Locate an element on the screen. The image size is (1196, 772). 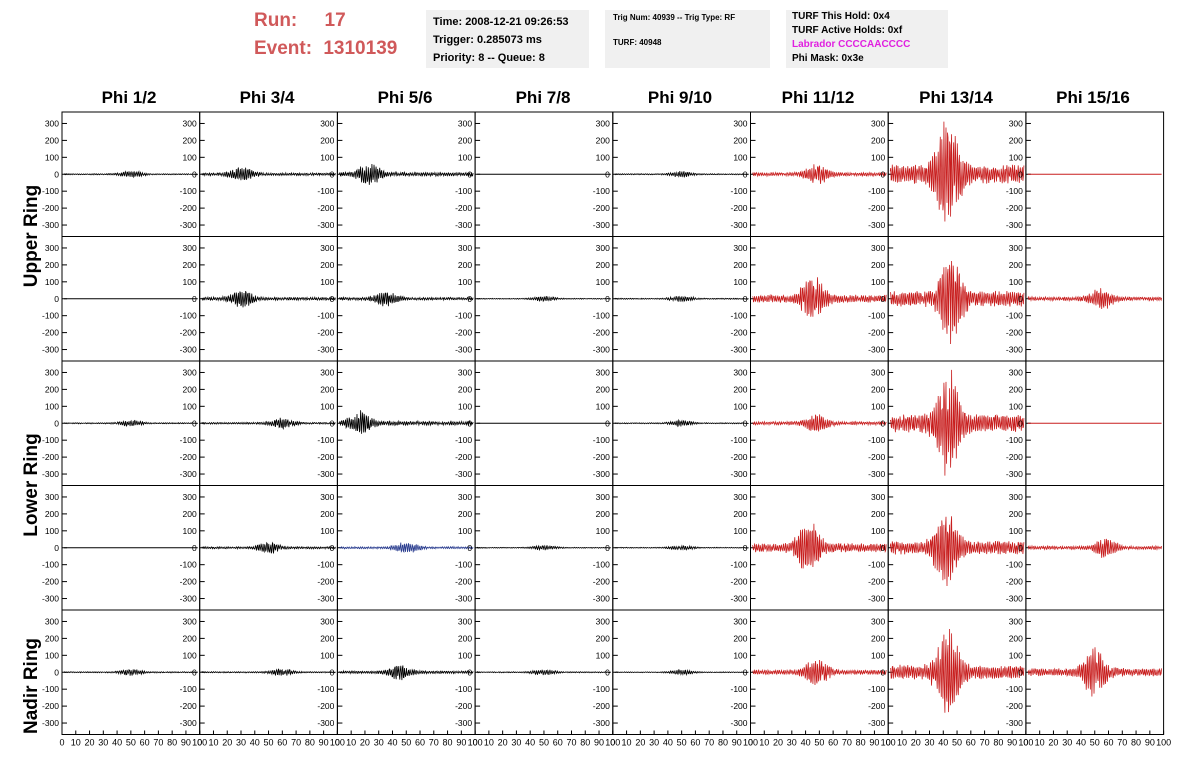
x-tick-label: 10 is located at coordinates (351, 743).